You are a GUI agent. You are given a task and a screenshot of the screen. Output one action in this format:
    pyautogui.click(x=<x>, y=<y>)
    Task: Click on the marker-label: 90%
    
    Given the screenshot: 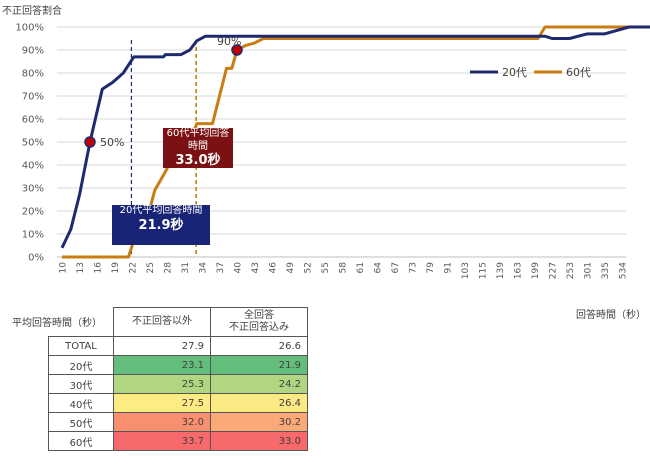 What is the action you would take?
    pyautogui.click(x=229, y=41)
    